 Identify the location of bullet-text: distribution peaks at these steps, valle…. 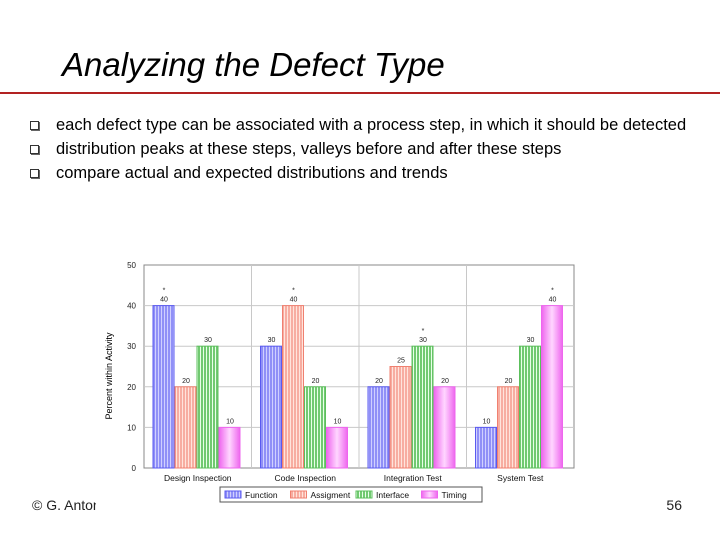
(309, 149).